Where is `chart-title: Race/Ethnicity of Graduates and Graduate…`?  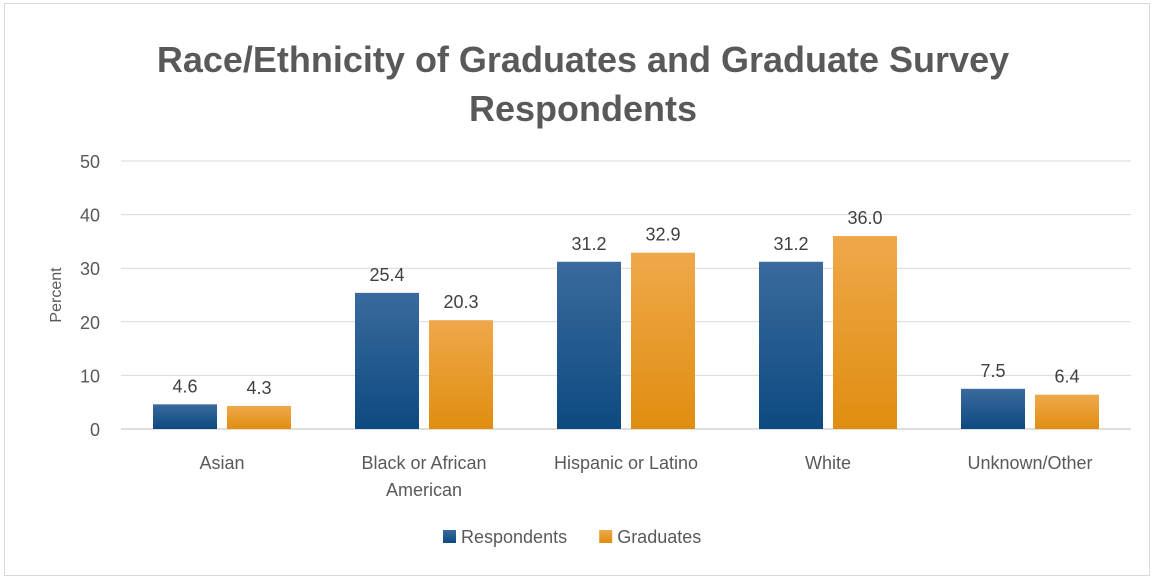
chart-title: Race/Ethnicity of Graduates and Graduate… is located at coordinates (583, 84).